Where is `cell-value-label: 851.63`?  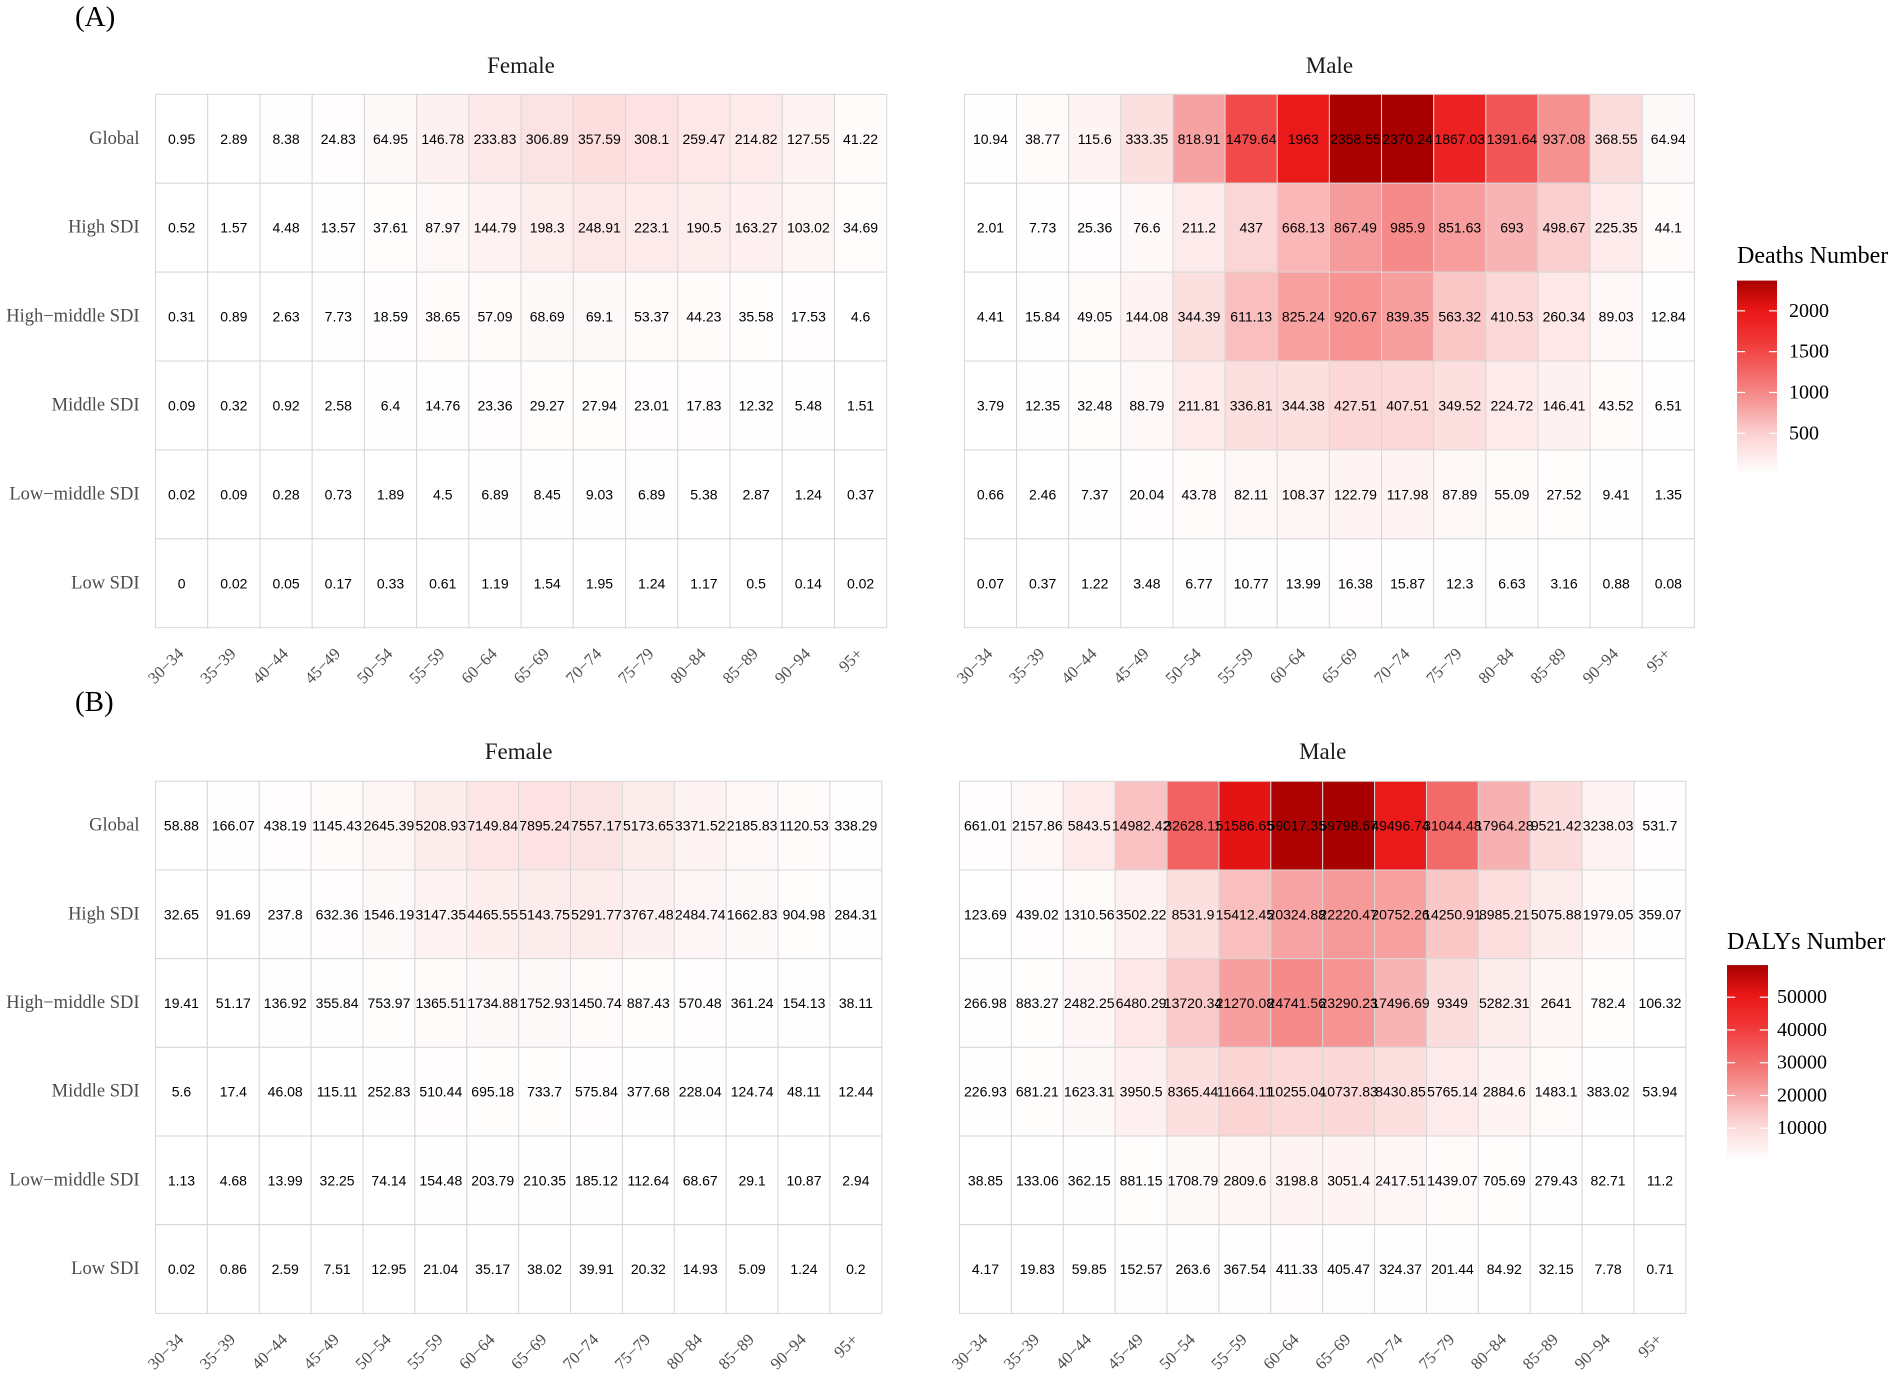
cell-value-label: 851.63 is located at coordinates (1459, 228).